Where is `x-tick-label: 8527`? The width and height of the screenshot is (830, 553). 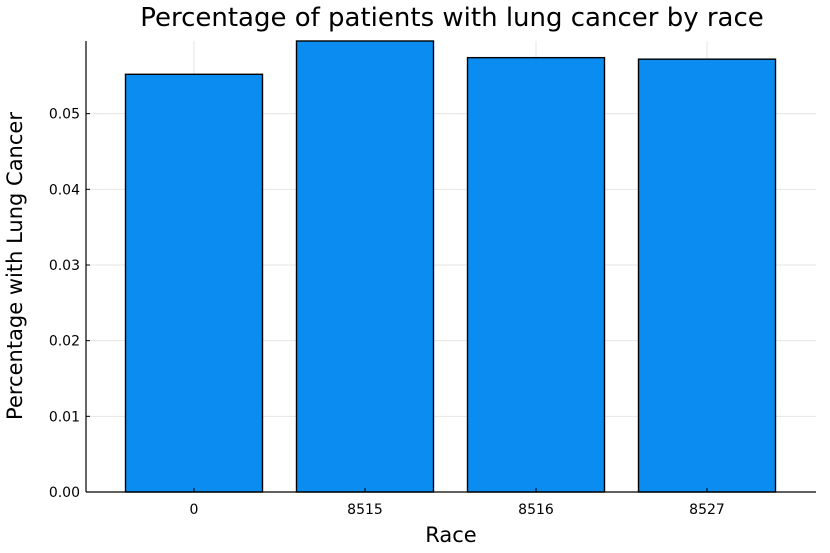
x-tick-label: 8527 is located at coordinates (707, 510).